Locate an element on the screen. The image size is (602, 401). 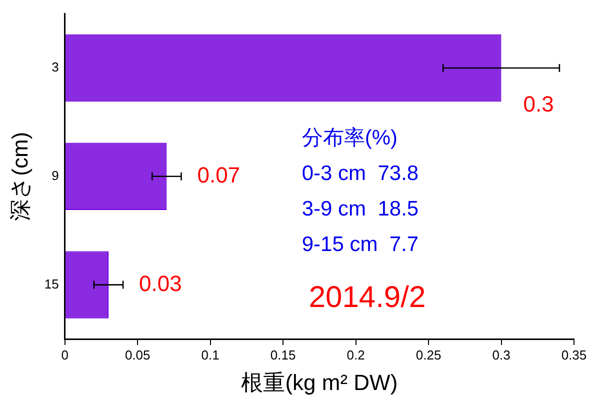
x-tick-label: 0.2 is located at coordinates (355, 354).